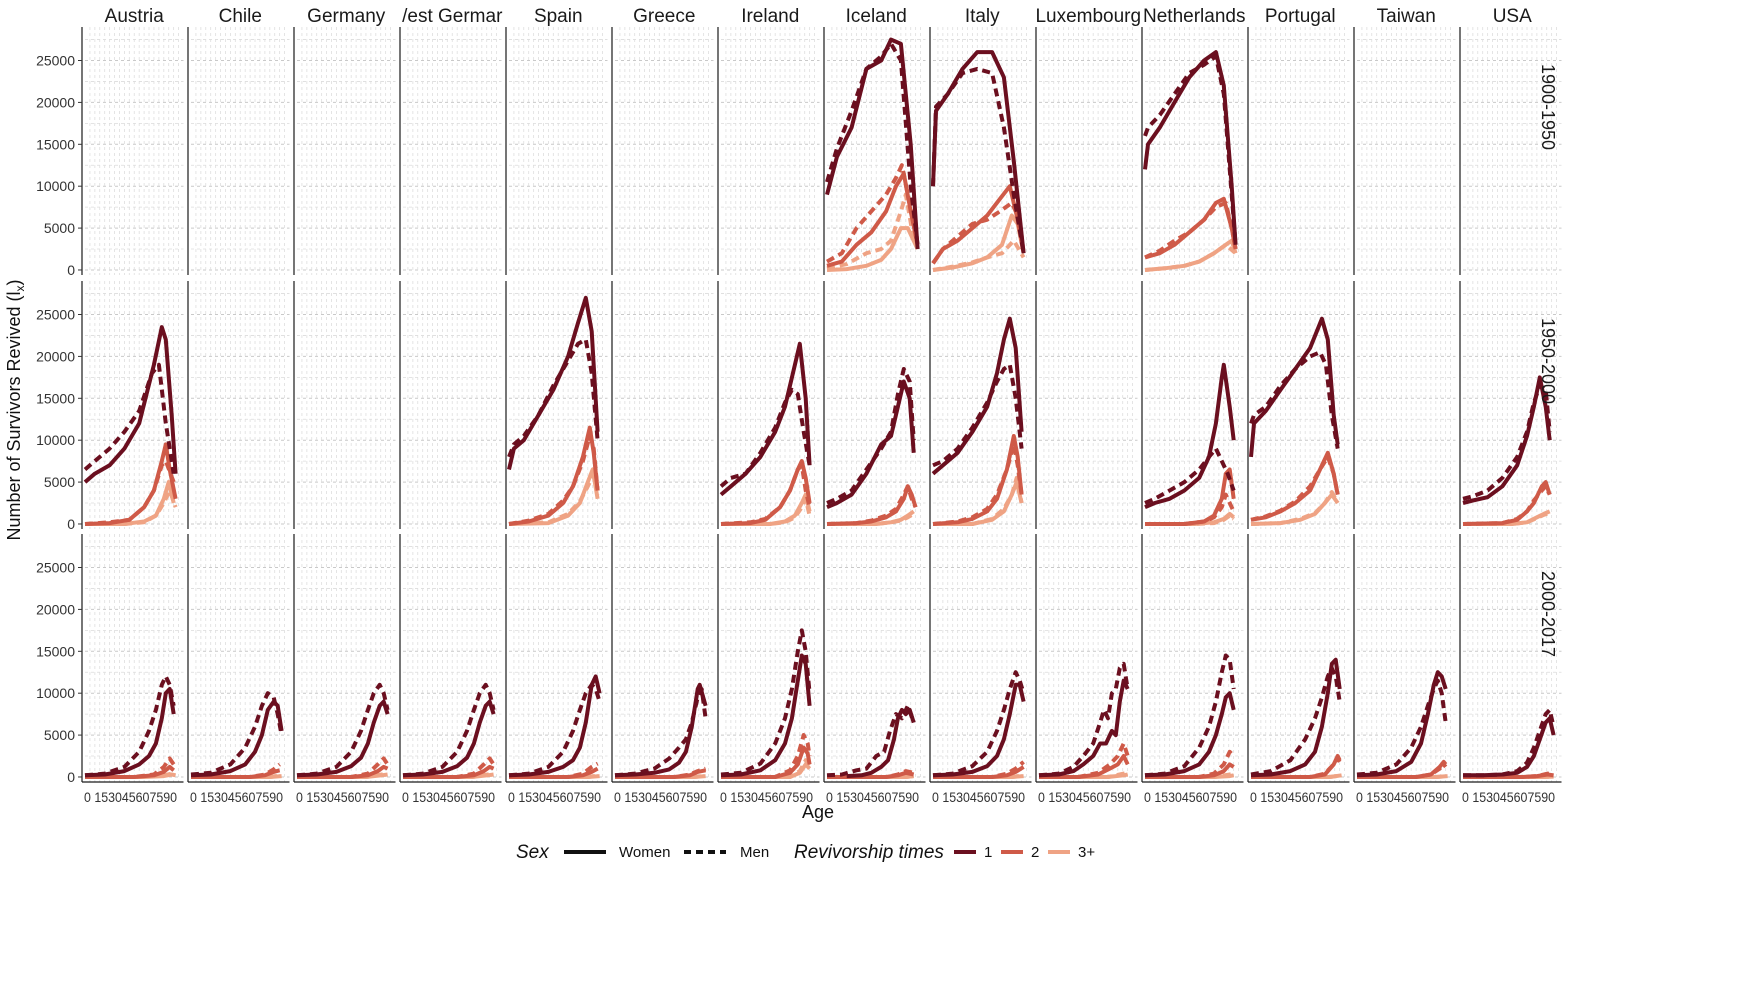 Image resolution: width=1760 pixels, height=981 pixels. I want to click on facet-row-label: 2000-2017, so click(1548, 614).